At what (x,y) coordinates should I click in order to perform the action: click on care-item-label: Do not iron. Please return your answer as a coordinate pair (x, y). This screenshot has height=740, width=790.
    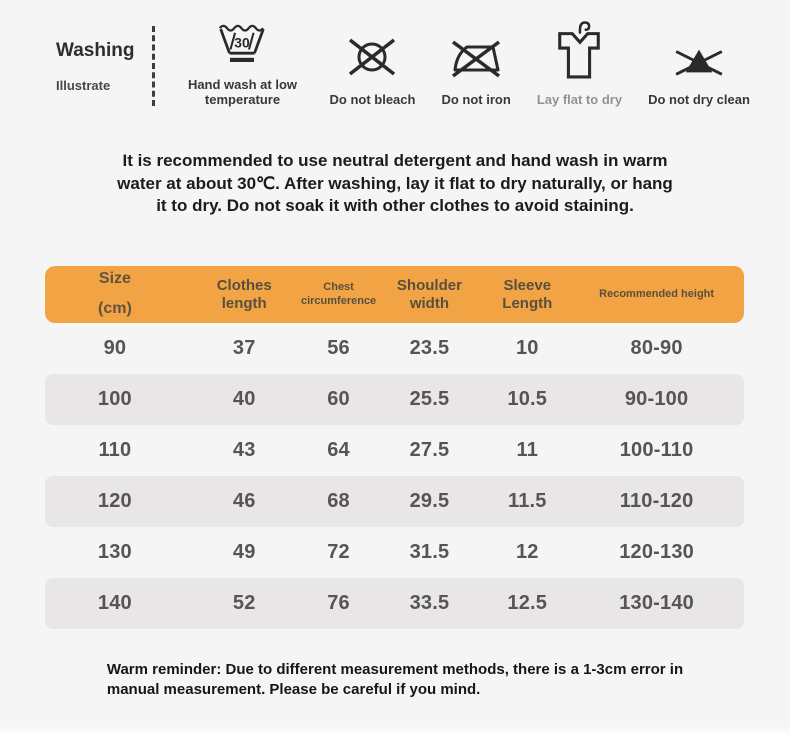
    Looking at the image, I should click on (476, 100).